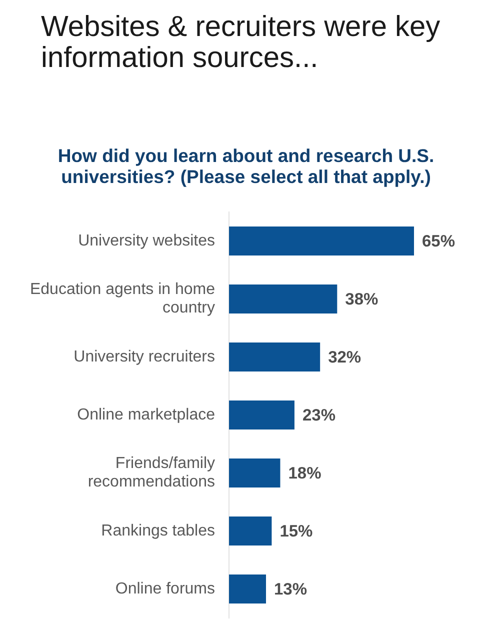  What do you see at coordinates (439, 241) in the screenshot?
I see `data-label: 65%` at bounding box center [439, 241].